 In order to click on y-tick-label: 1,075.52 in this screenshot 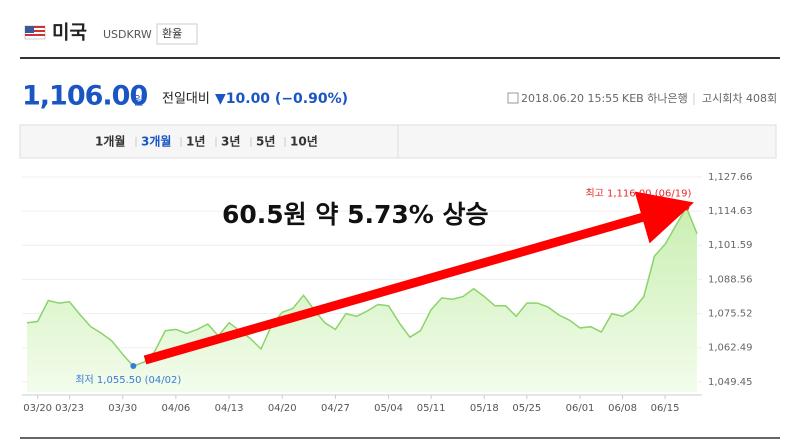, I will do `click(730, 314)`.